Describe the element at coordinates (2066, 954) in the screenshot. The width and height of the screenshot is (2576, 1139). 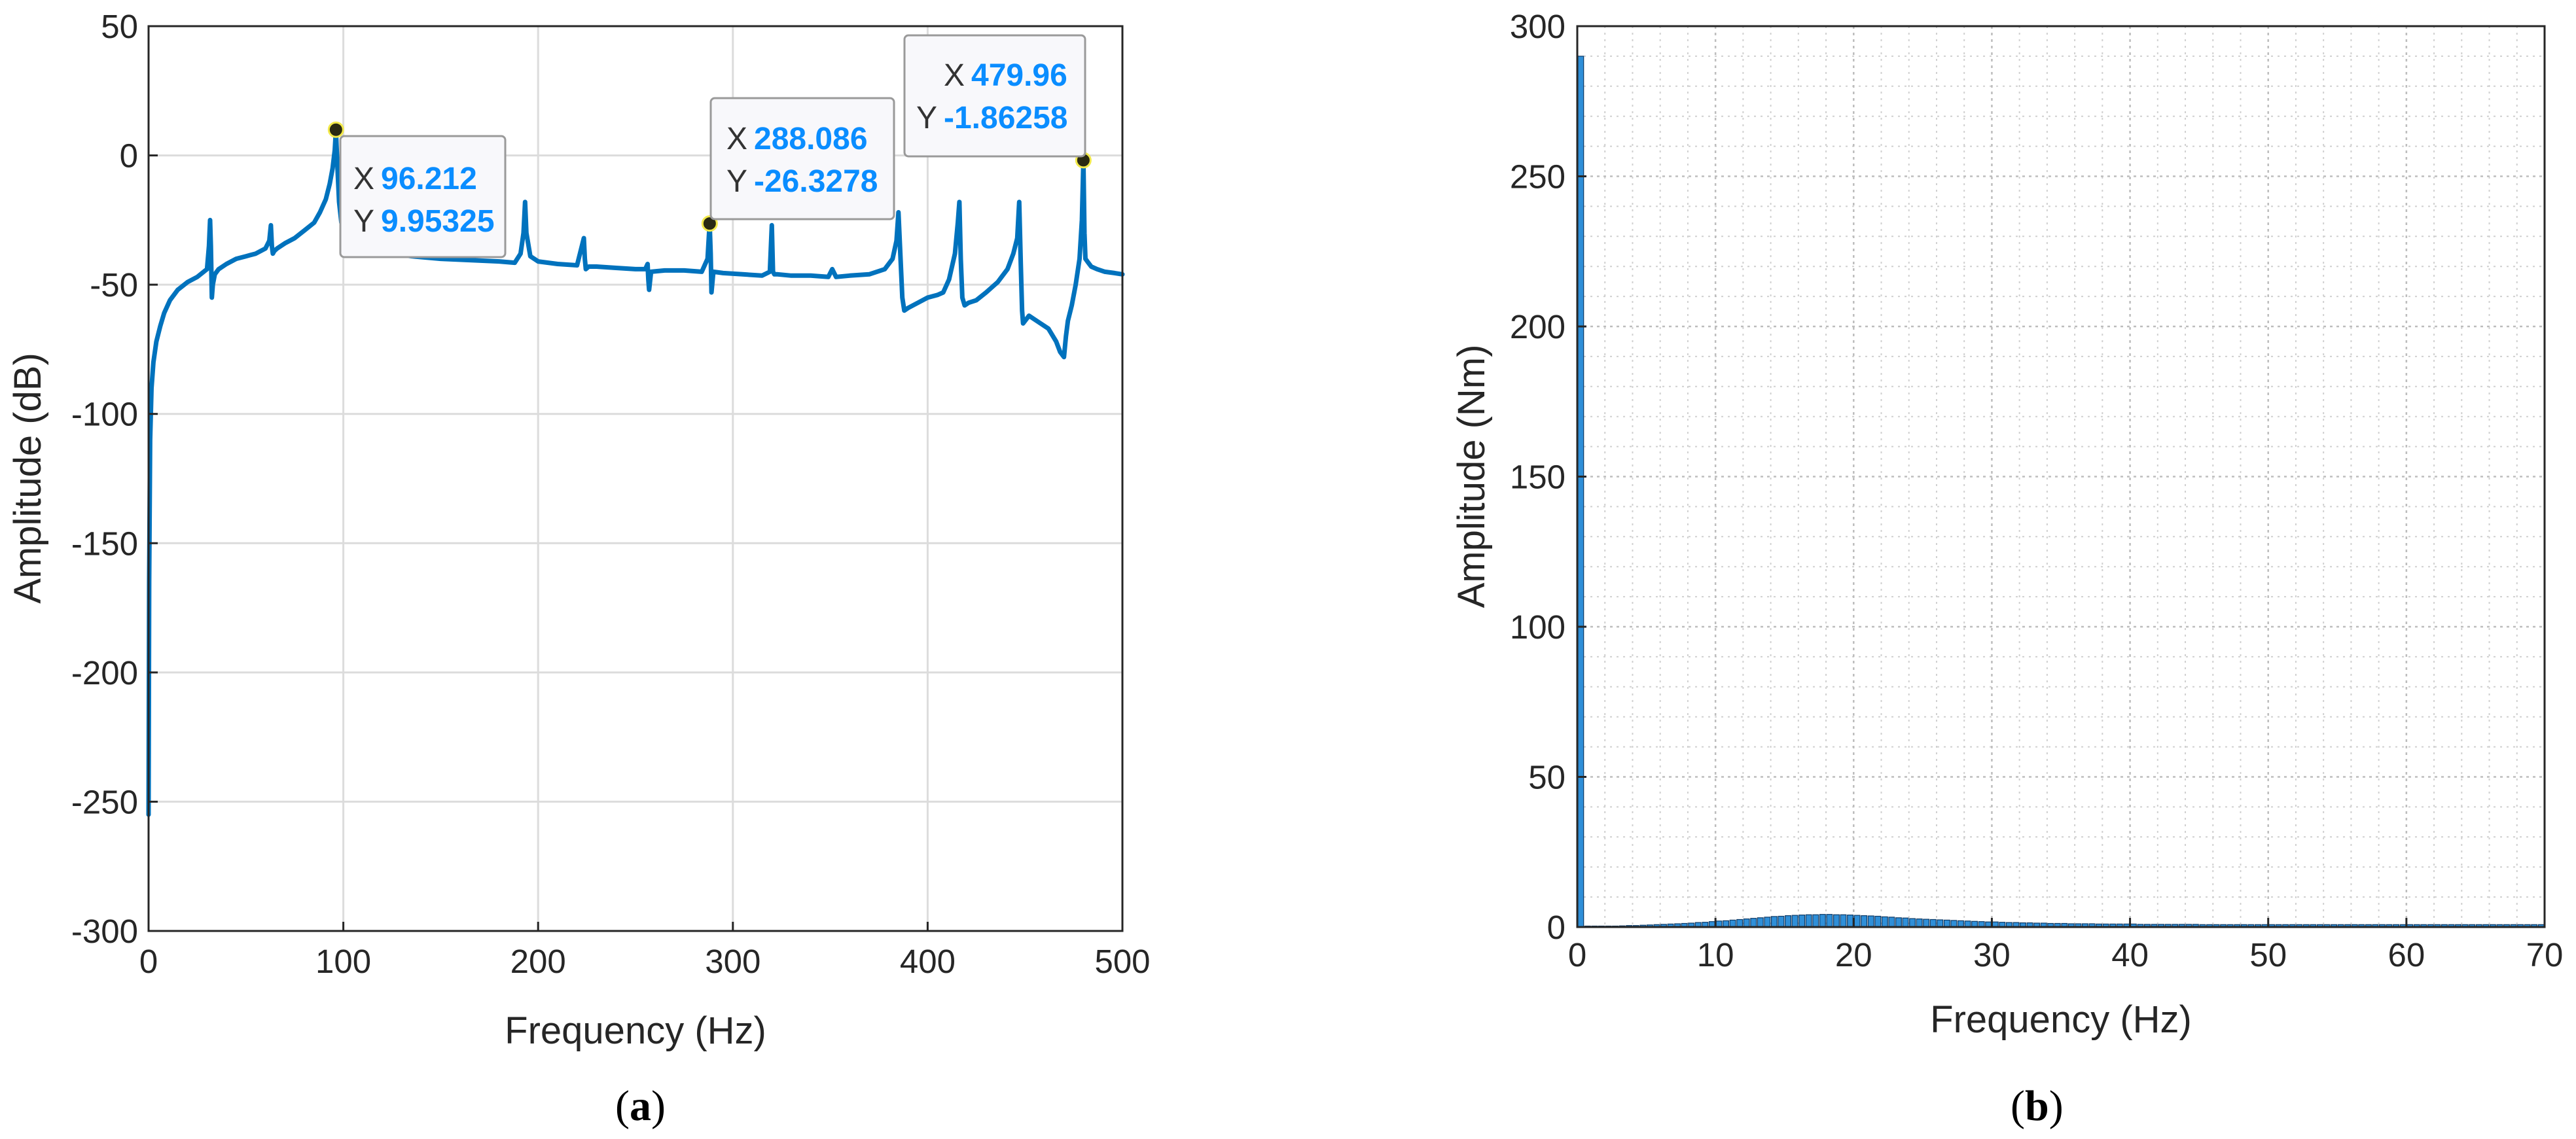
I see `panel-b-x-tick-labels: 0 10 20 30 40 50 60 70` at that location.